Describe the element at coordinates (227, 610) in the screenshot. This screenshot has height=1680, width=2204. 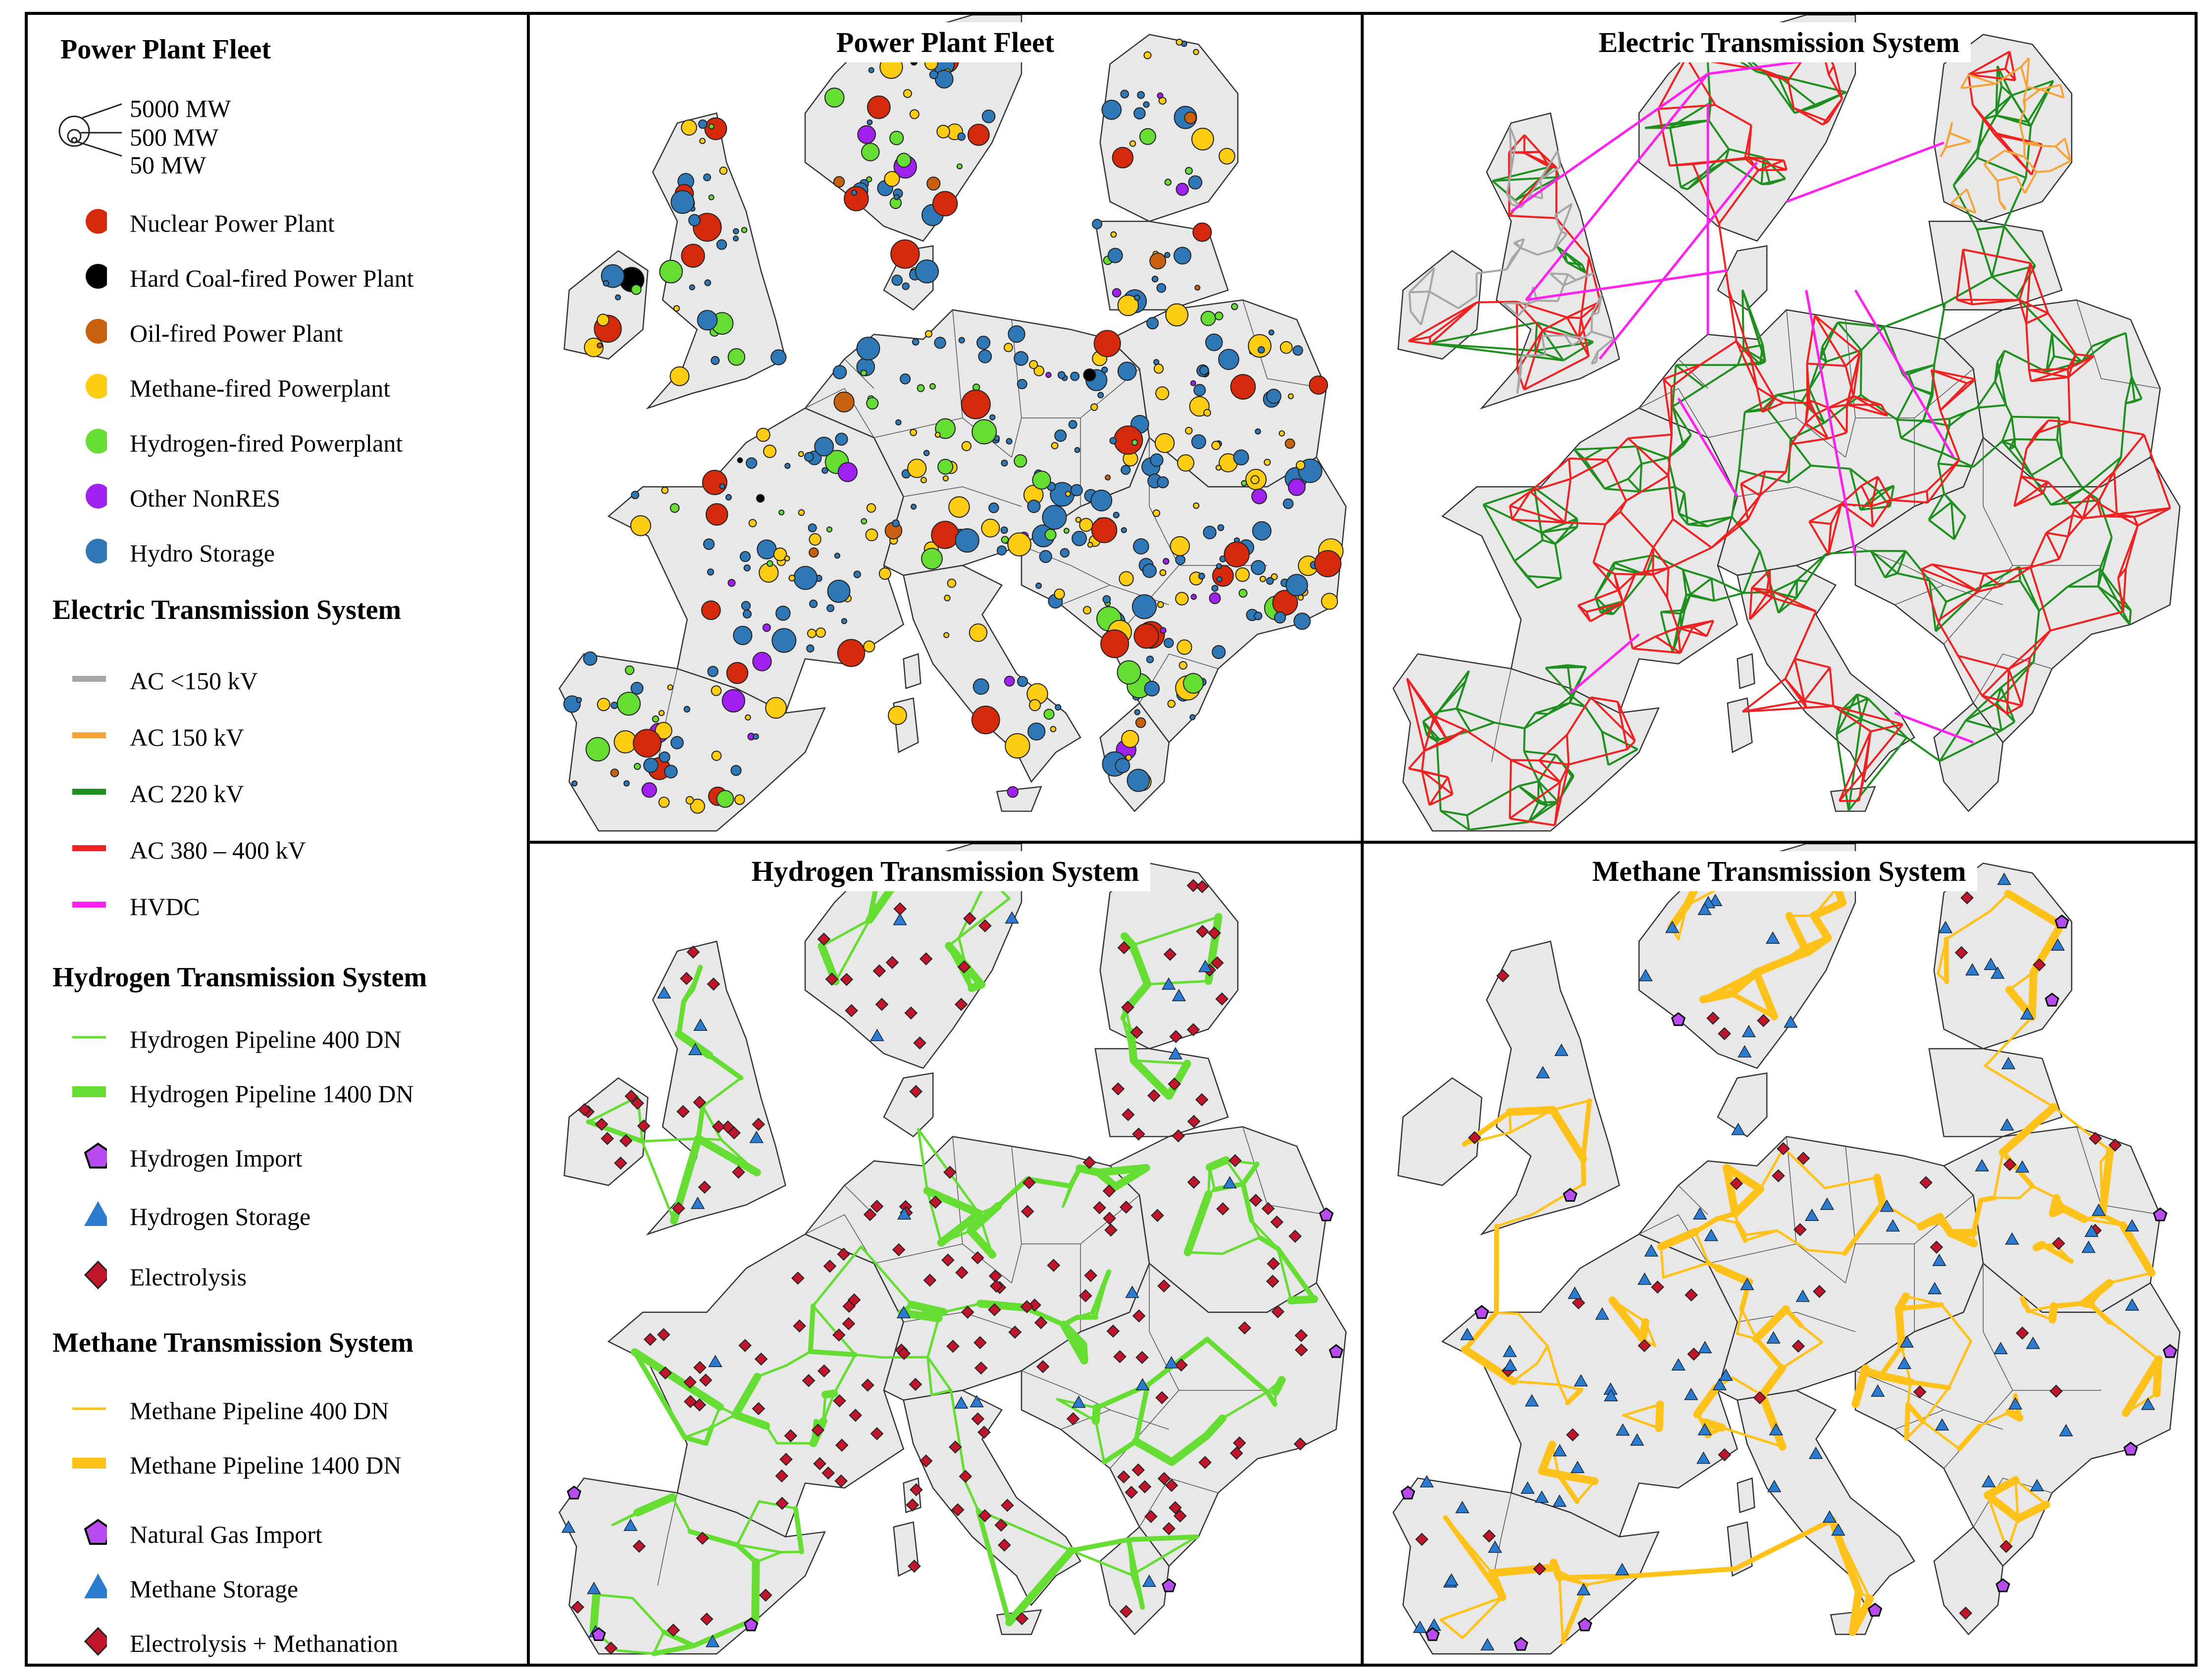
I see `legend-title-electric: Electric Transmission System` at that location.